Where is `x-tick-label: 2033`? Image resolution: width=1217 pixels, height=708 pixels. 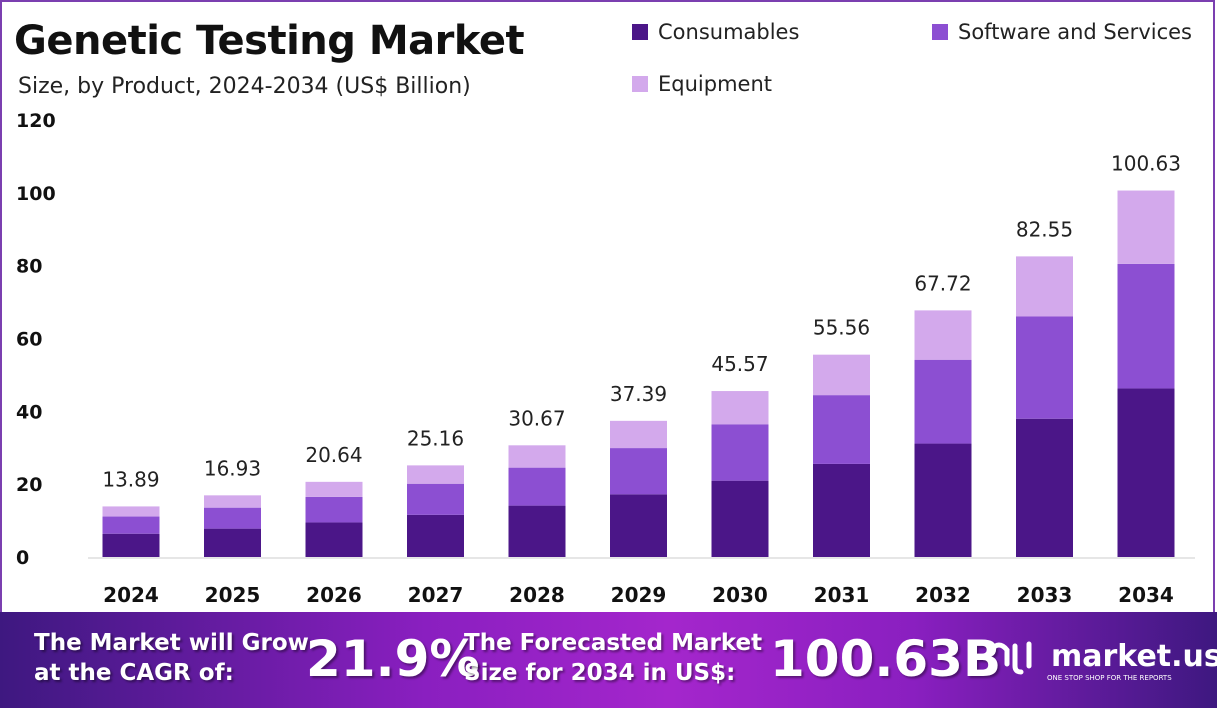 x-tick-label: 2033 is located at coordinates (1045, 595).